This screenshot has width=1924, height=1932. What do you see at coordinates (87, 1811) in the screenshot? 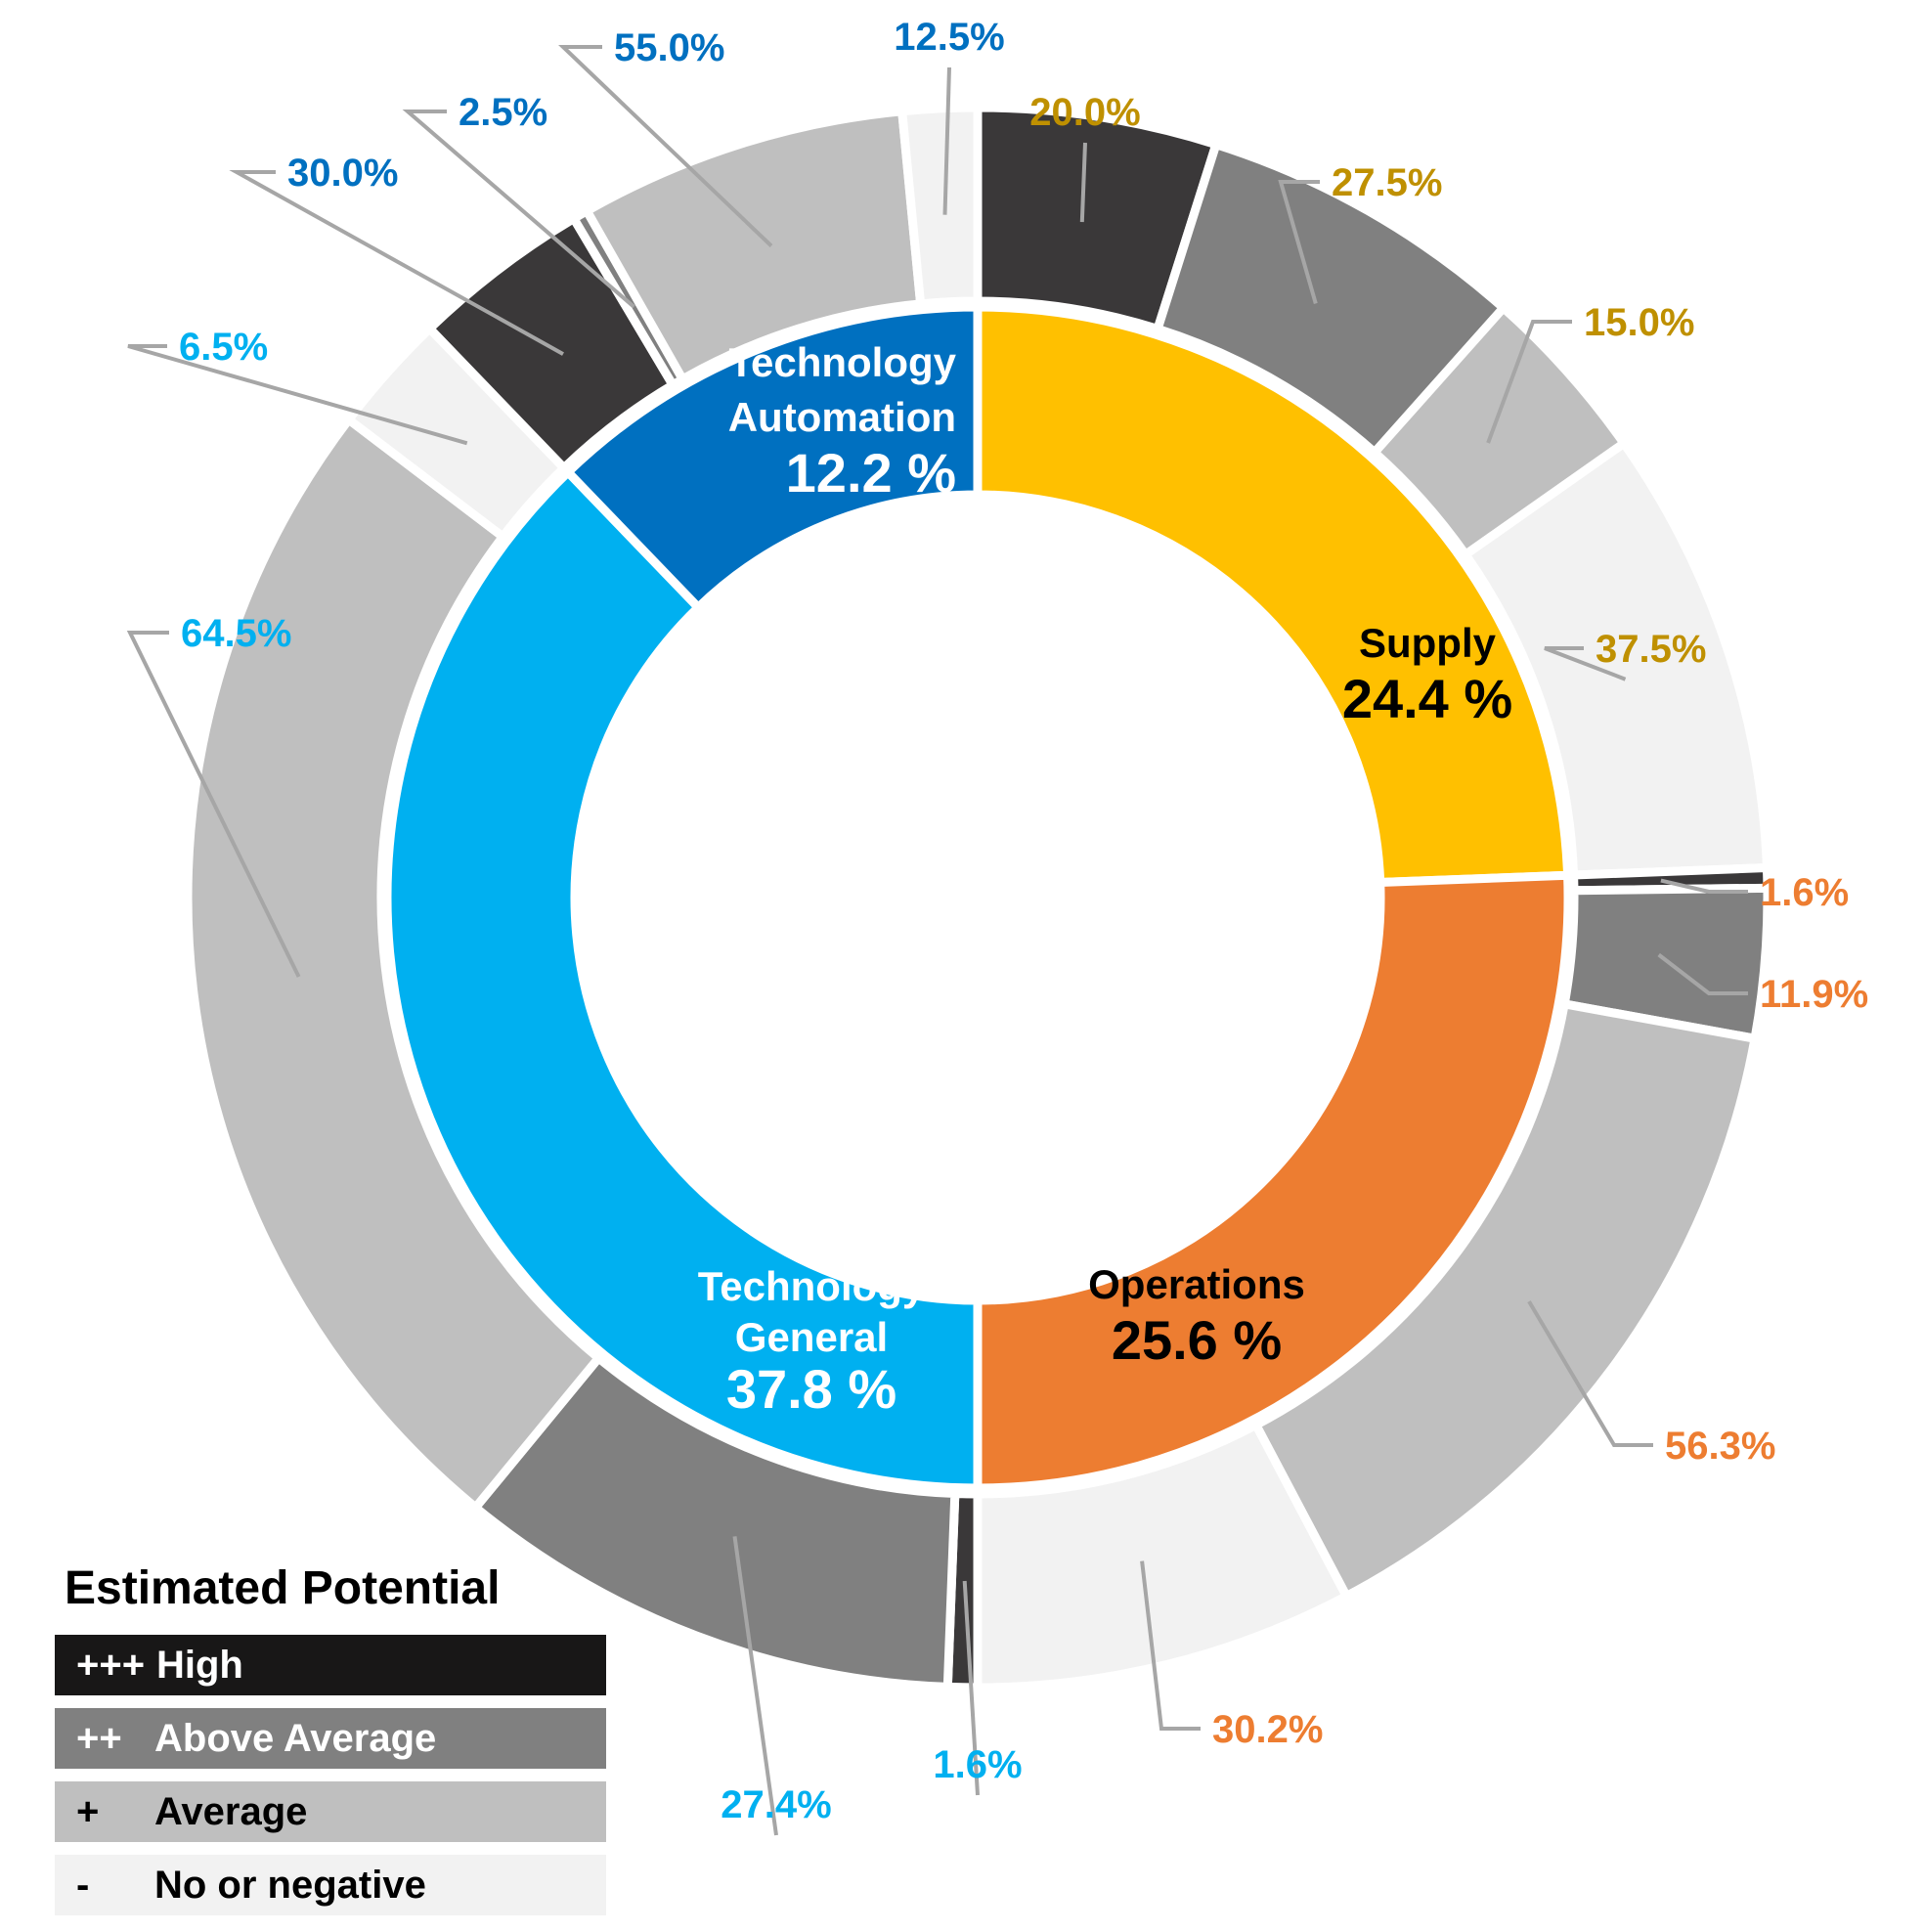
I see `legend-symbol-2: +` at bounding box center [87, 1811].